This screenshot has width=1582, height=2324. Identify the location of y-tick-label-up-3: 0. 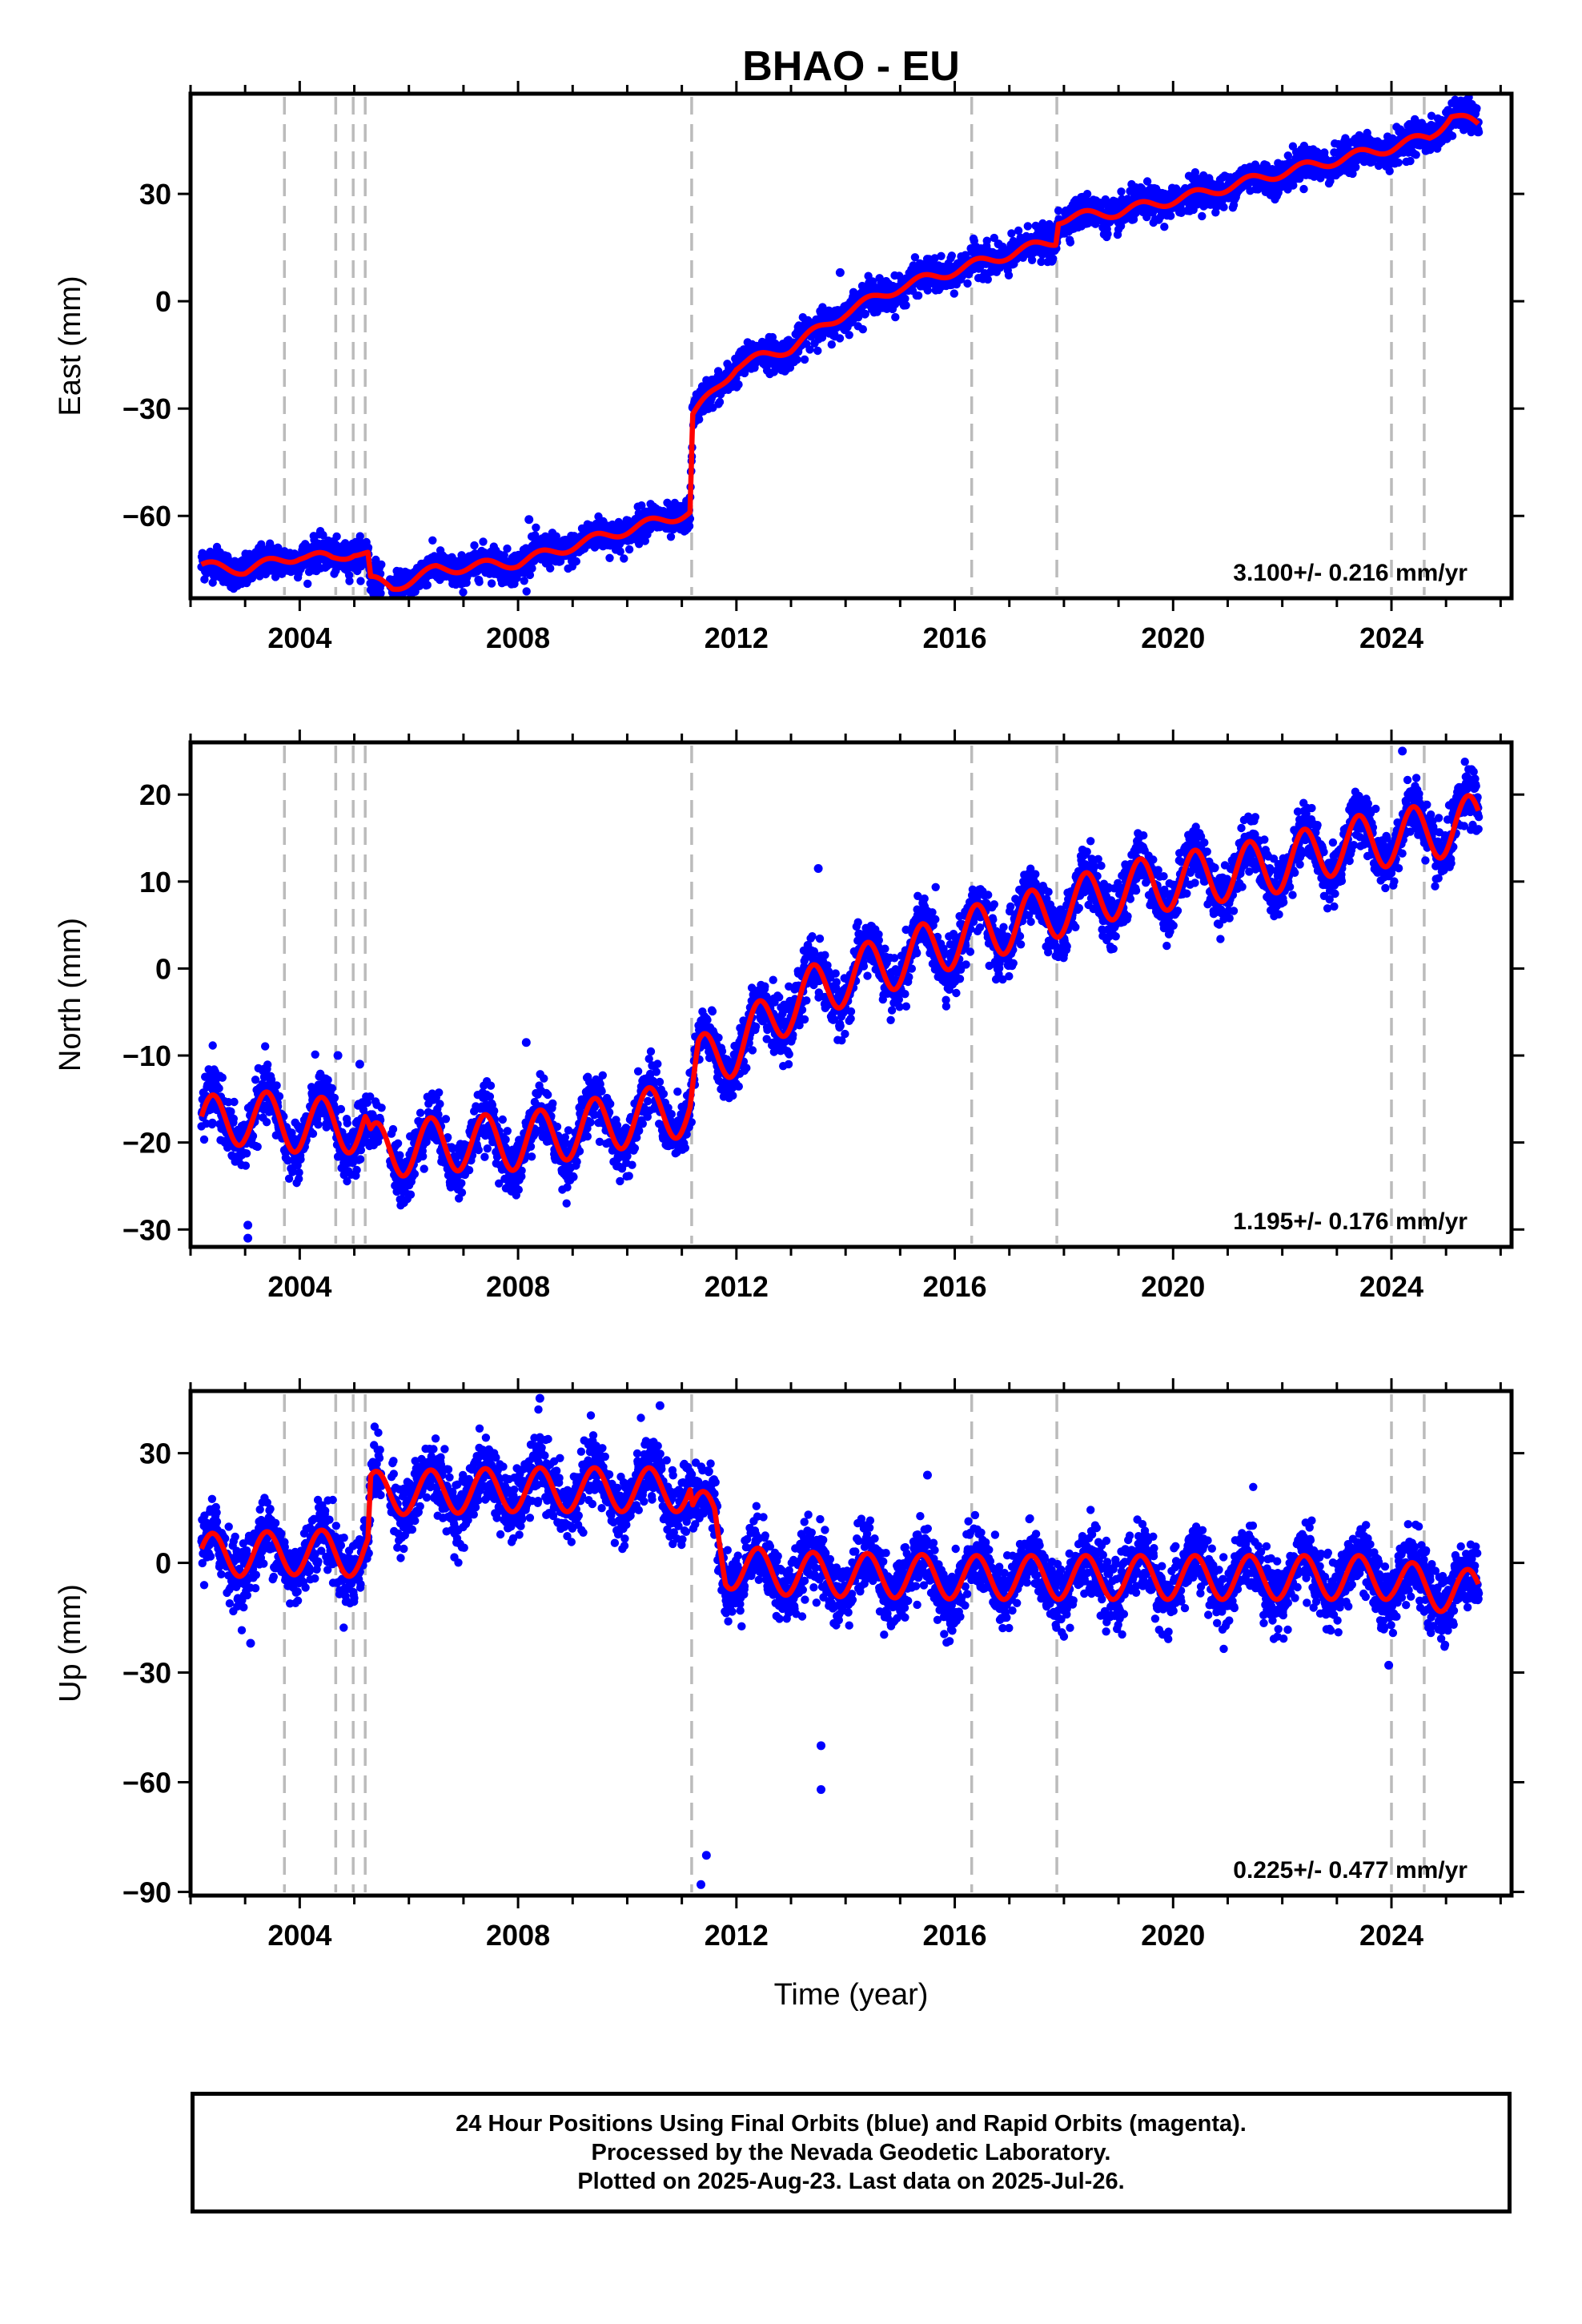
(163, 1564).